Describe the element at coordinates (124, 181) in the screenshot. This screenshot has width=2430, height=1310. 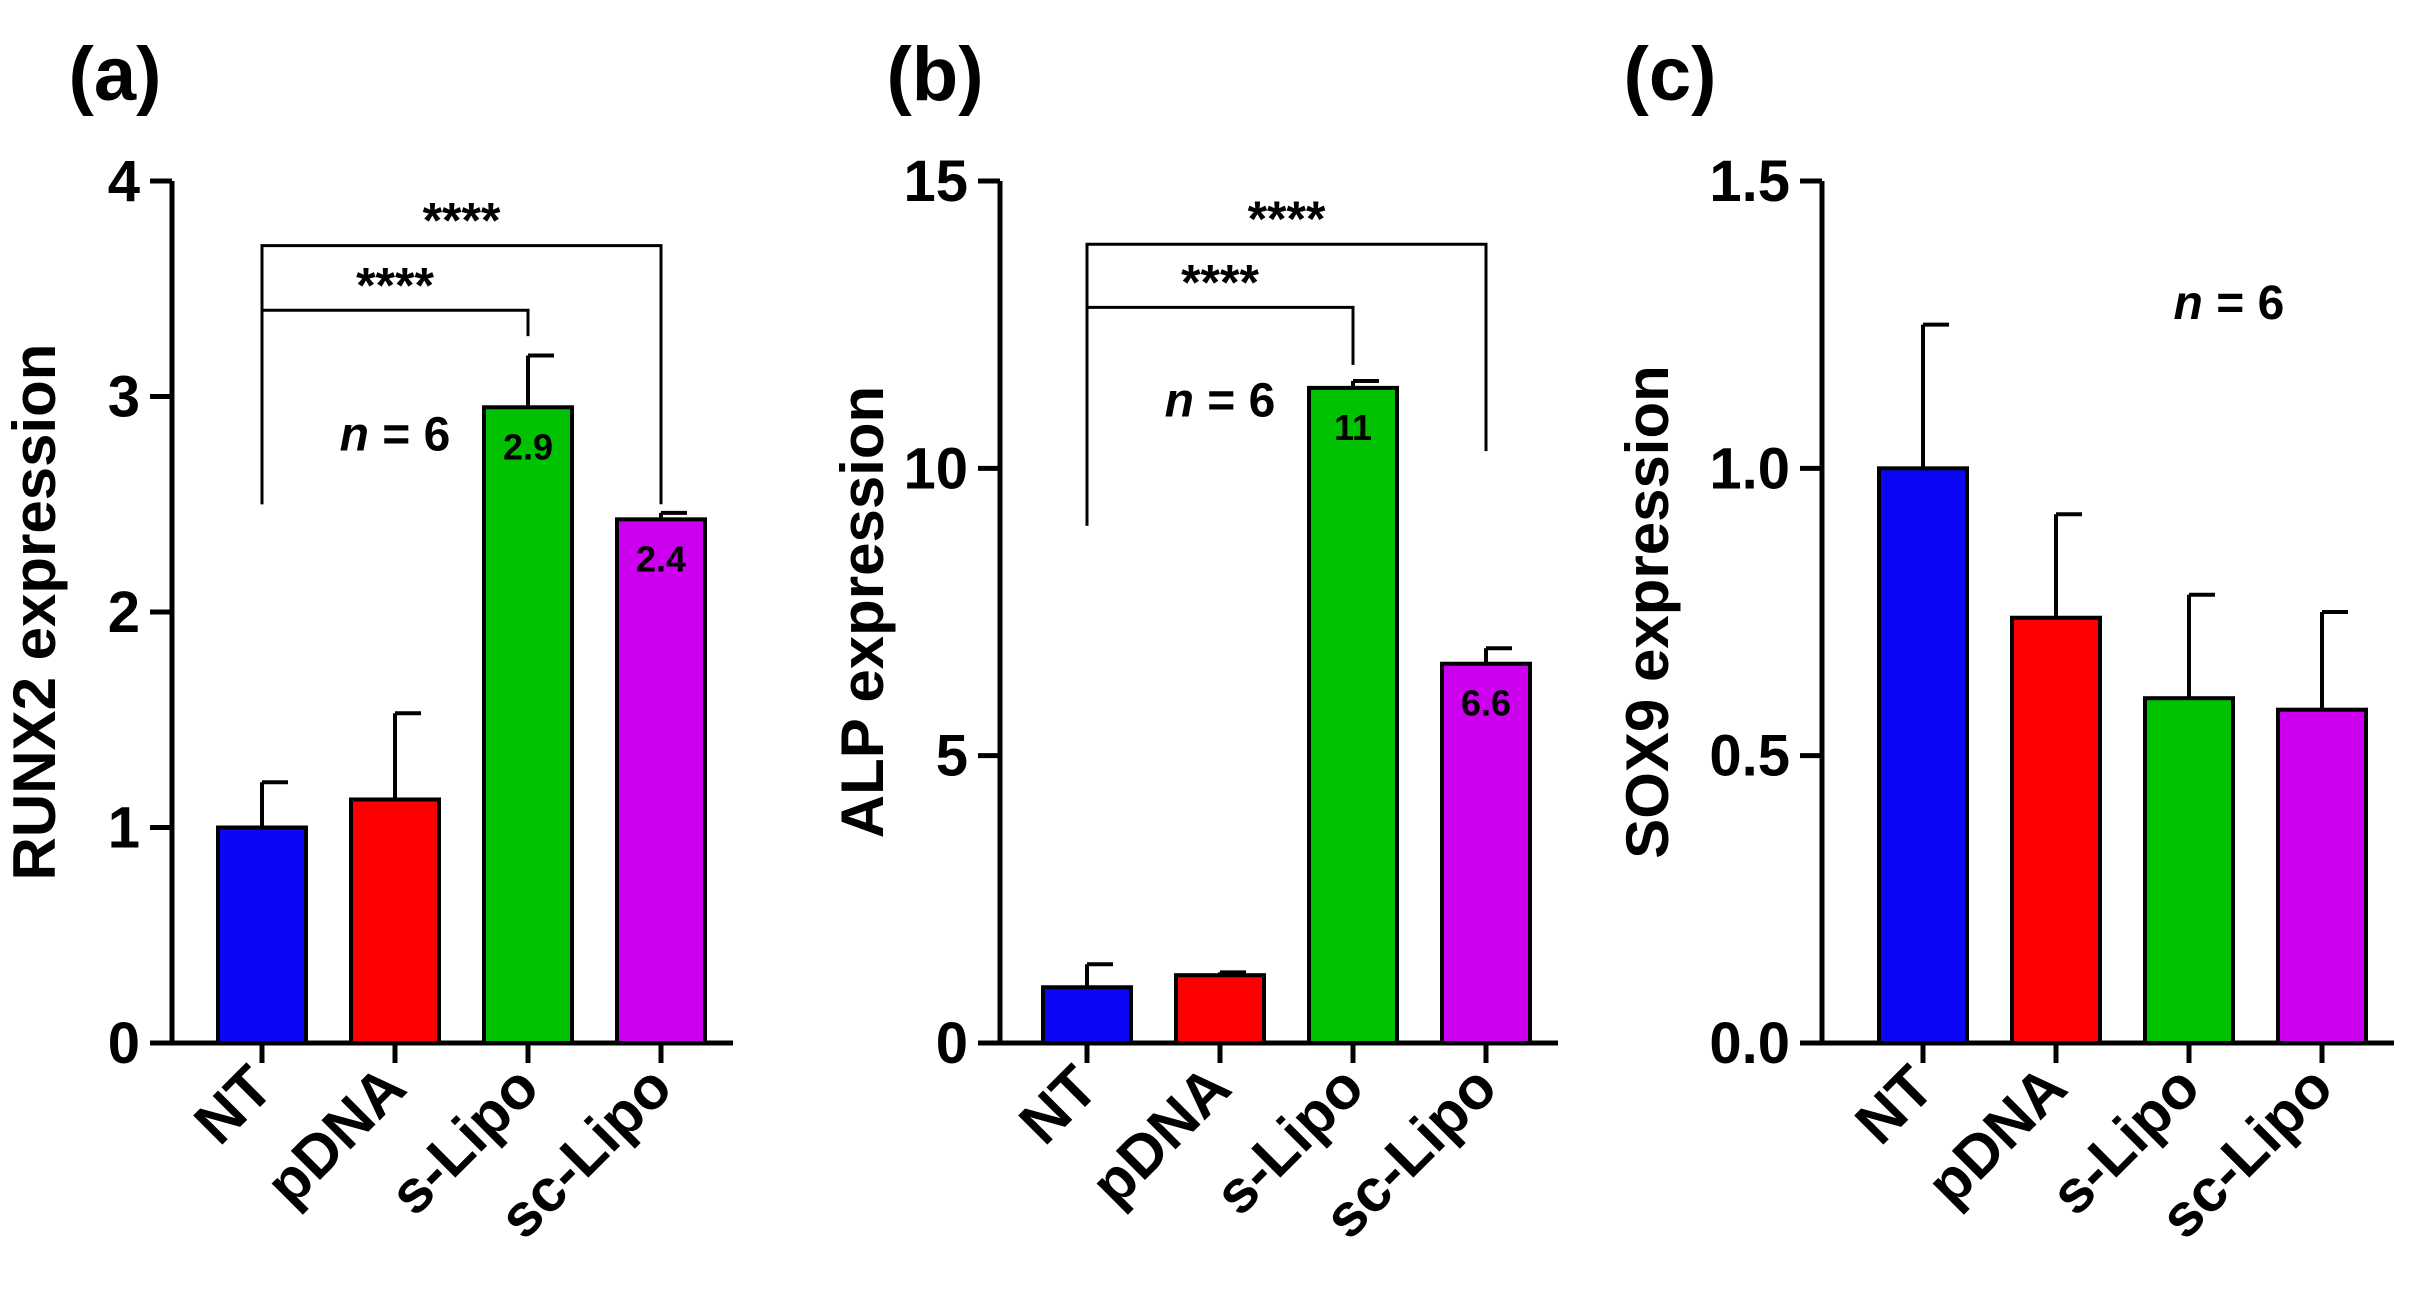
I see `y-tick-label: 4` at that location.